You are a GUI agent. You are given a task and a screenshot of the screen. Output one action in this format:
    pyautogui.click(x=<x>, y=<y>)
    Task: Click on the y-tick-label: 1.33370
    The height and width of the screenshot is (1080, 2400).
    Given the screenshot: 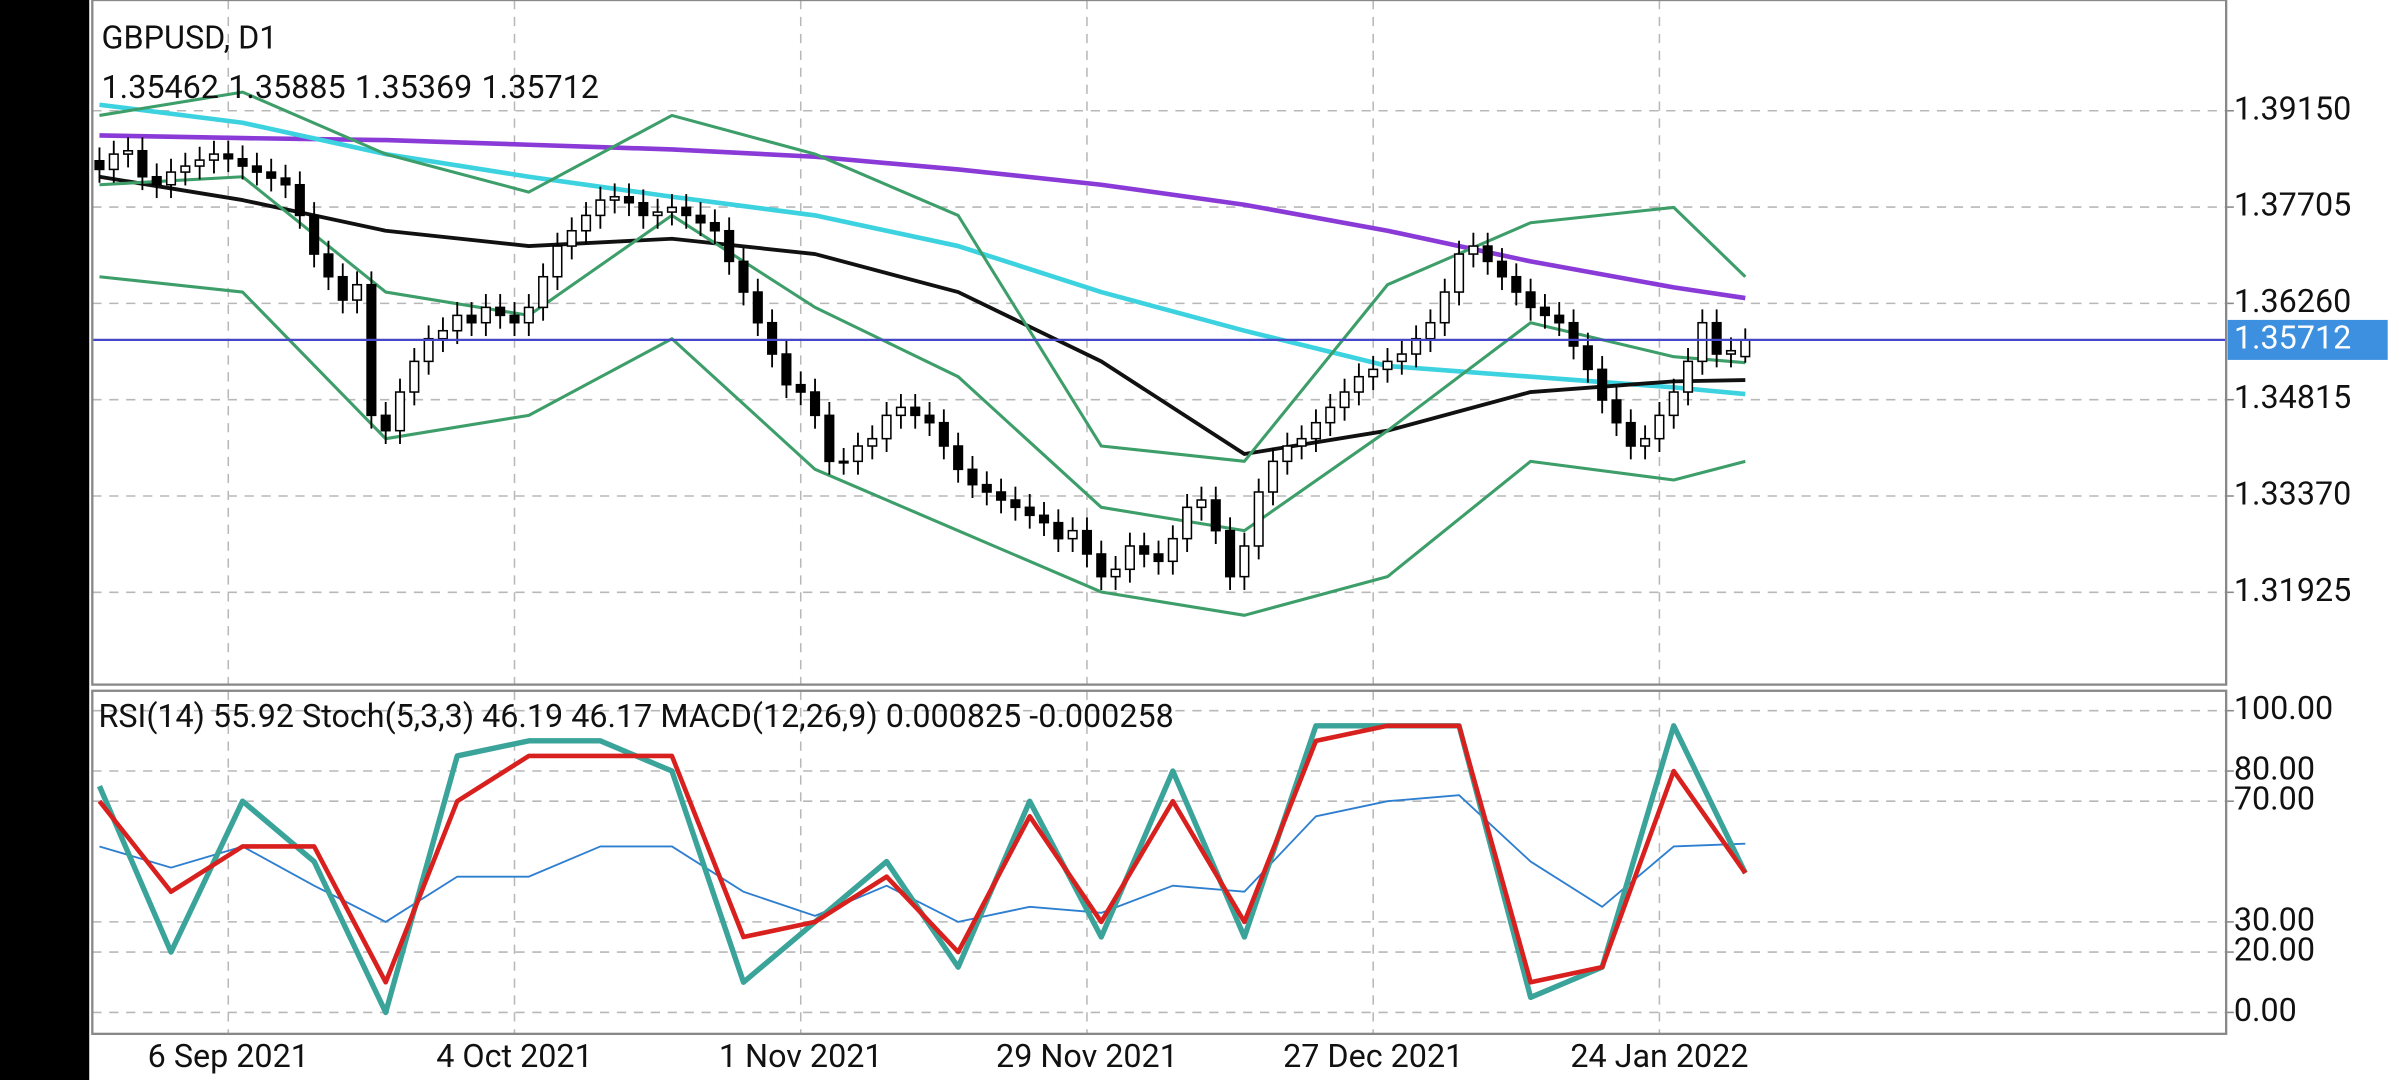 What is the action you would take?
    pyautogui.click(x=2292, y=494)
    